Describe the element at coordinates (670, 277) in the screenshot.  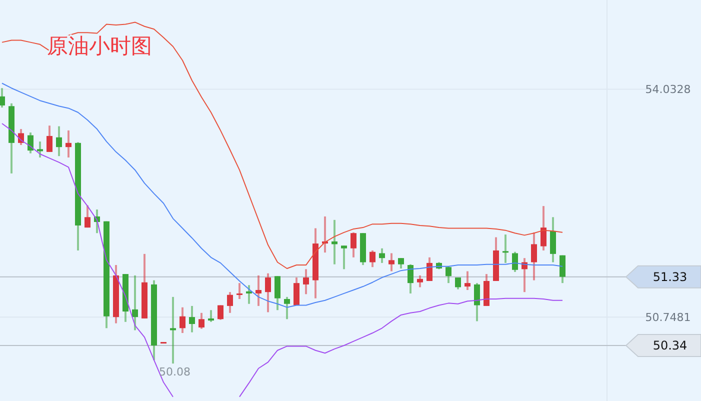
I see `ref-line-label: 51.33` at that location.